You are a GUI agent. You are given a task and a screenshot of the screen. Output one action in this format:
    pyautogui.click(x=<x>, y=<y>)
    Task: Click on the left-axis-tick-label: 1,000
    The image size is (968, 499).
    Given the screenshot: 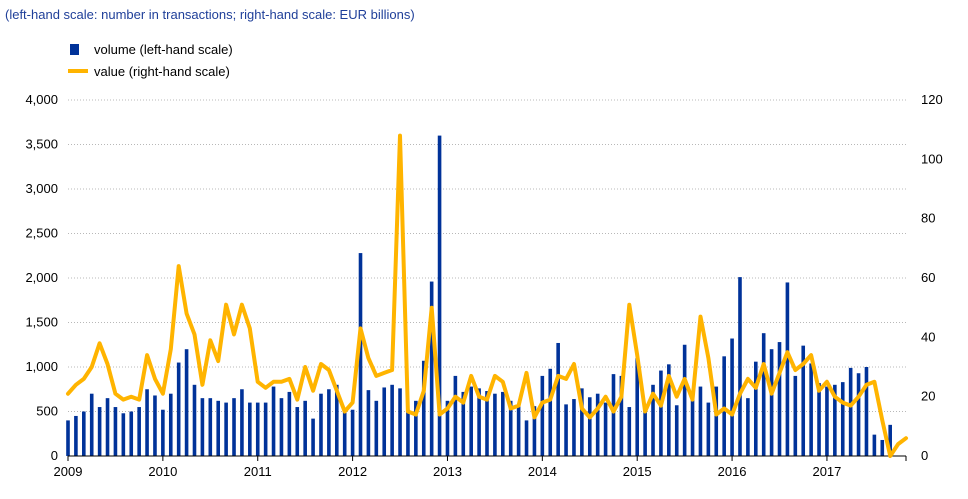 What is the action you would take?
    pyautogui.click(x=41, y=366)
    